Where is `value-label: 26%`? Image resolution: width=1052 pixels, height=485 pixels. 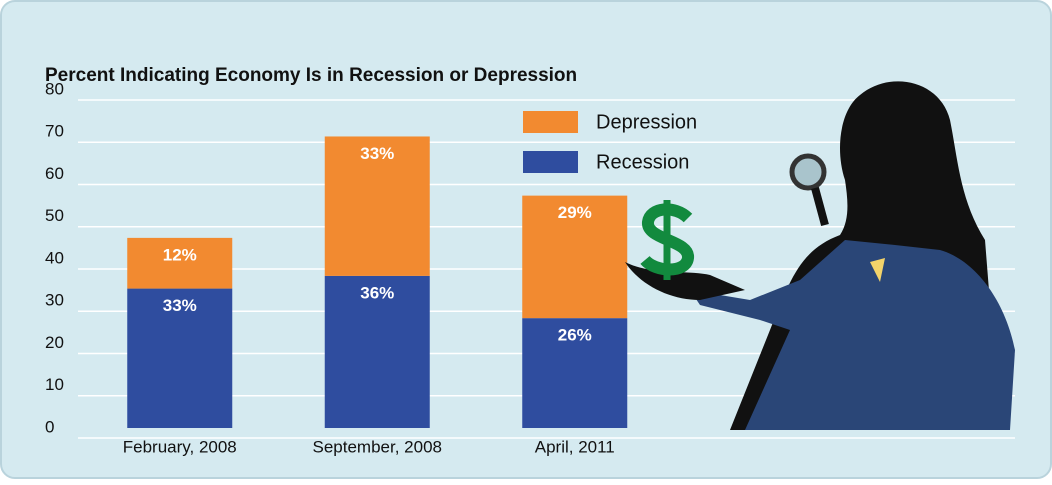
value-label: 26% is located at coordinates (575, 335).